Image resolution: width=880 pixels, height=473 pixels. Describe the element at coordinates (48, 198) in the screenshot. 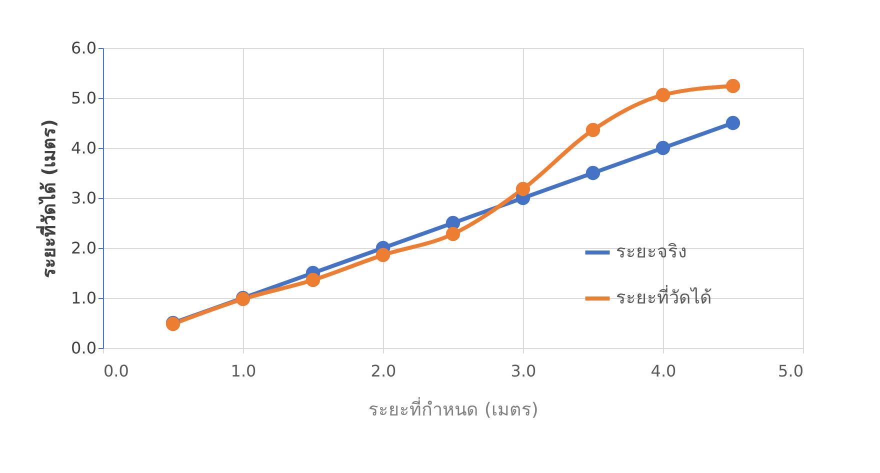

I see `y-axis-title: ระยะที่วัดได้ (เมตร)` at that location.